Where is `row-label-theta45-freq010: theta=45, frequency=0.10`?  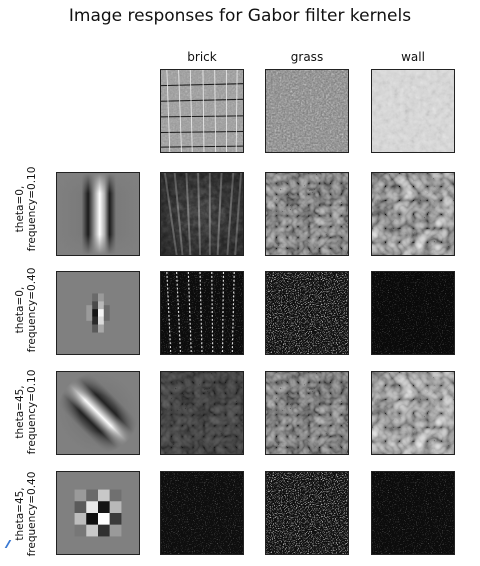
row-label-theta45-freq010: theta=45, frequency=0.10 is located at coordinates (26, 412).